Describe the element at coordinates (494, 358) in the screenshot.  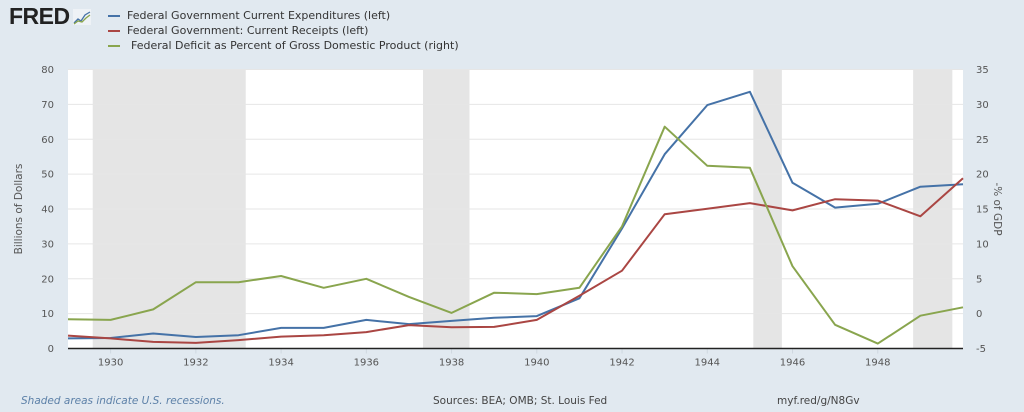
I see `x-axis-ticks: 1930 1932 1934 1936 1938 1940 1942 1944 1946 1948` at that location.